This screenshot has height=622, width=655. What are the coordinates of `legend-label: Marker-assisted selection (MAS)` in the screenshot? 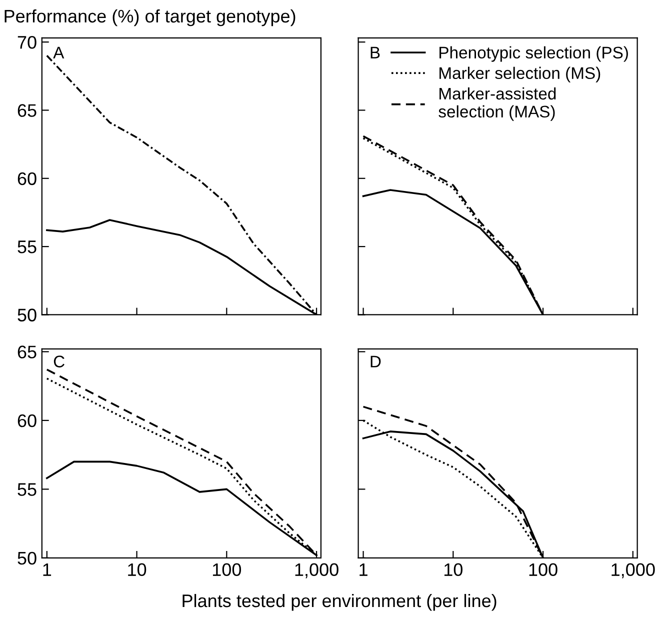 It's located at (497, 104).